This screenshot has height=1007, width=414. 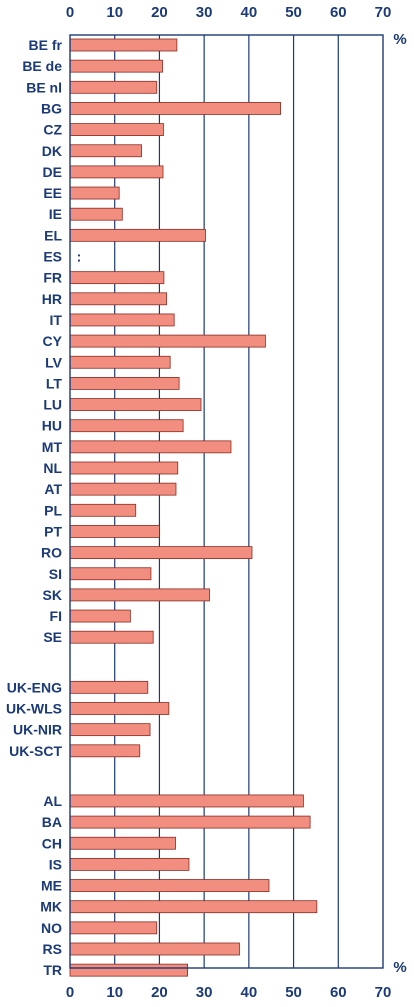 I want to click on x-tick-label-top: 40, so click(x=249, y=12).